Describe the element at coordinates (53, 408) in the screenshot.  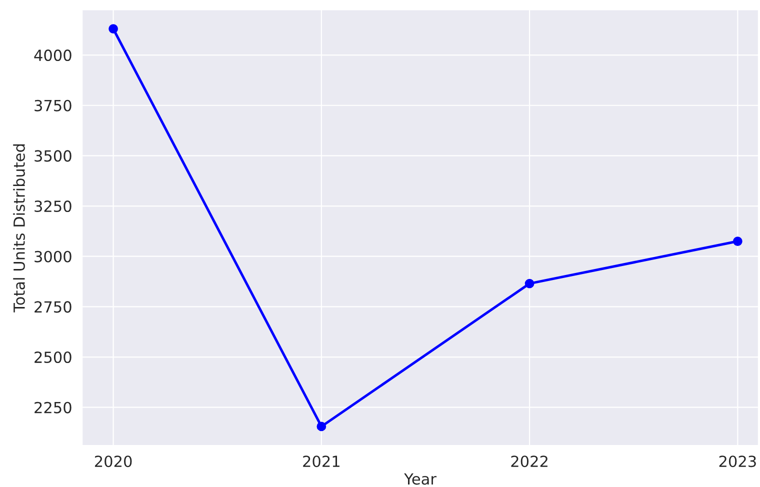
I see `y-tick-label: 2250` at that location.